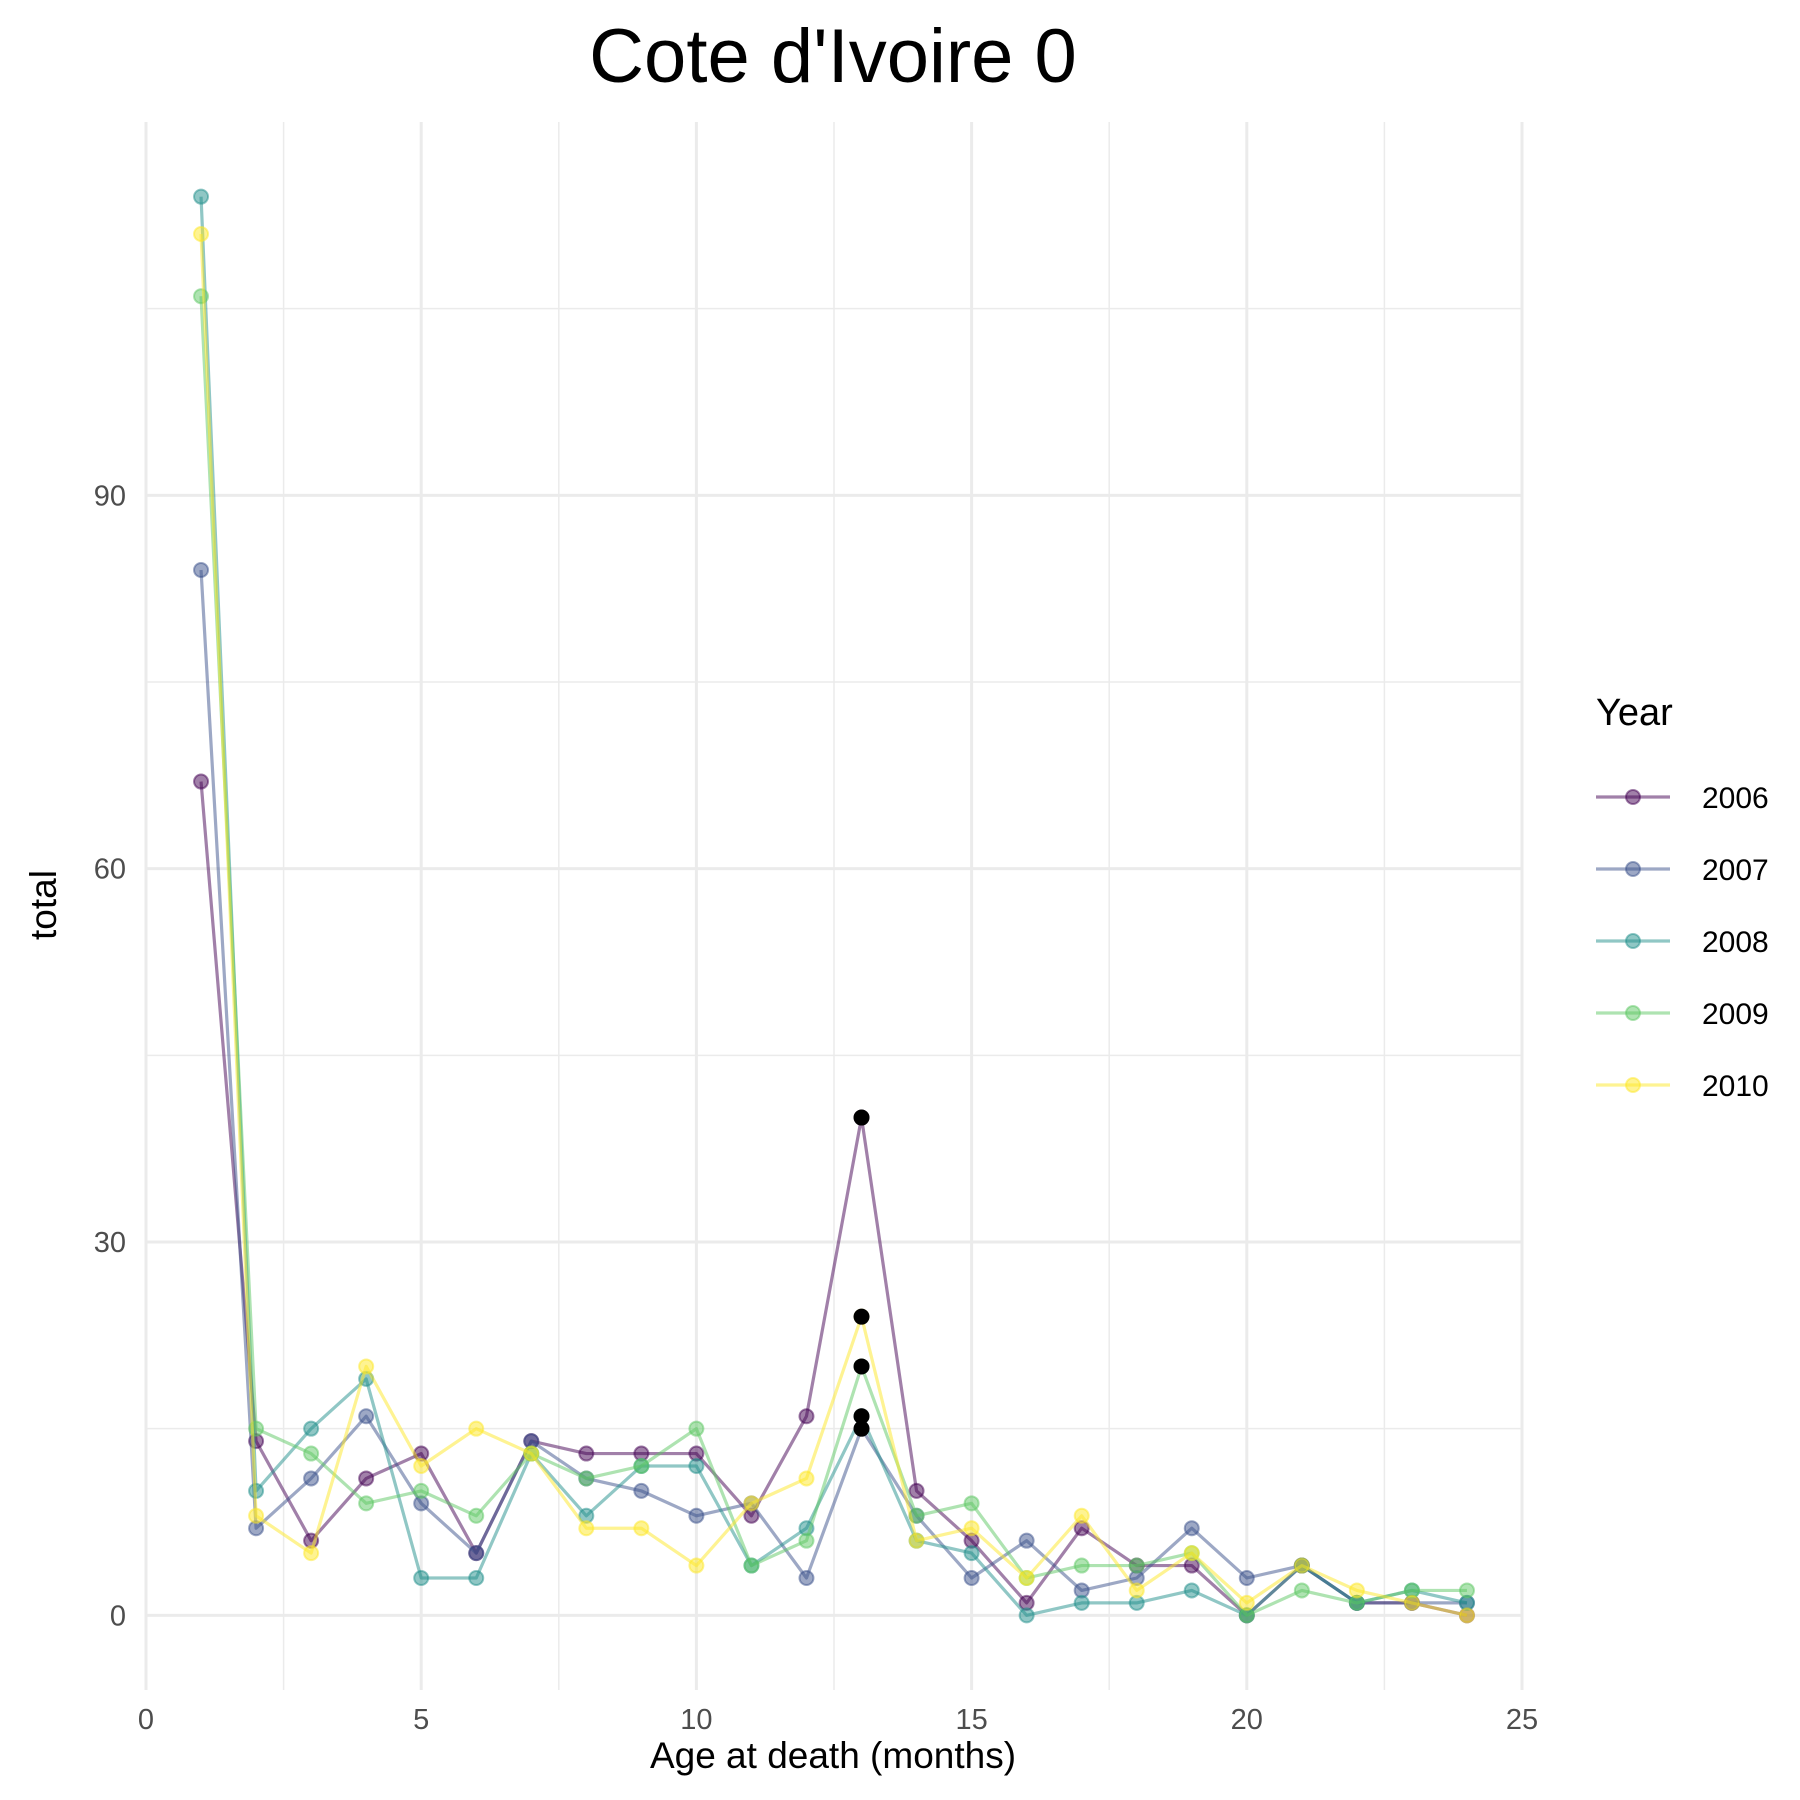 The width and height of the screenshot is (1800, 1800). Describe the element at coordinates (1682, 798) in the screenshot. I see `legend-item-2006: 2006` at that location.